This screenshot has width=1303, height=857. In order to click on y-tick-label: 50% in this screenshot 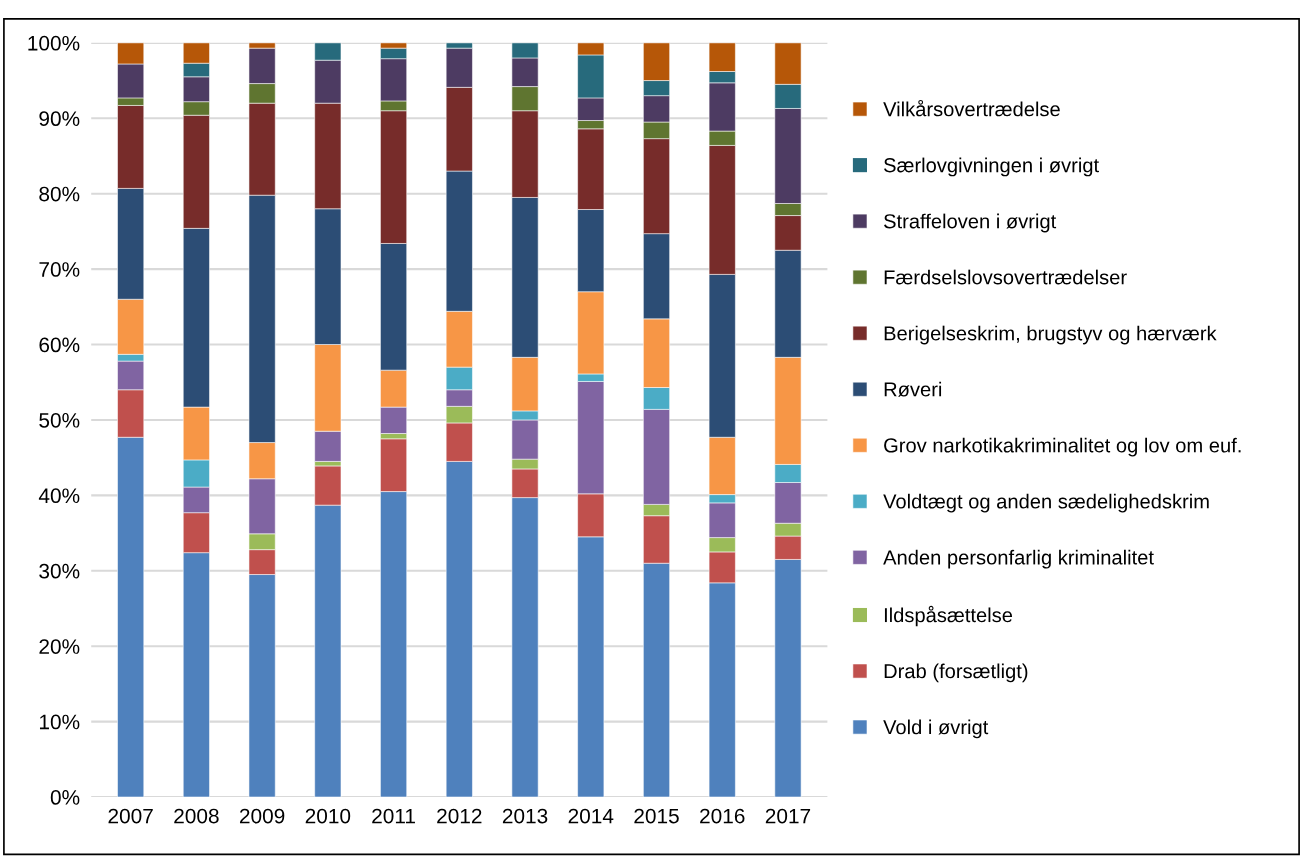, I will do `click(59, 420)`.